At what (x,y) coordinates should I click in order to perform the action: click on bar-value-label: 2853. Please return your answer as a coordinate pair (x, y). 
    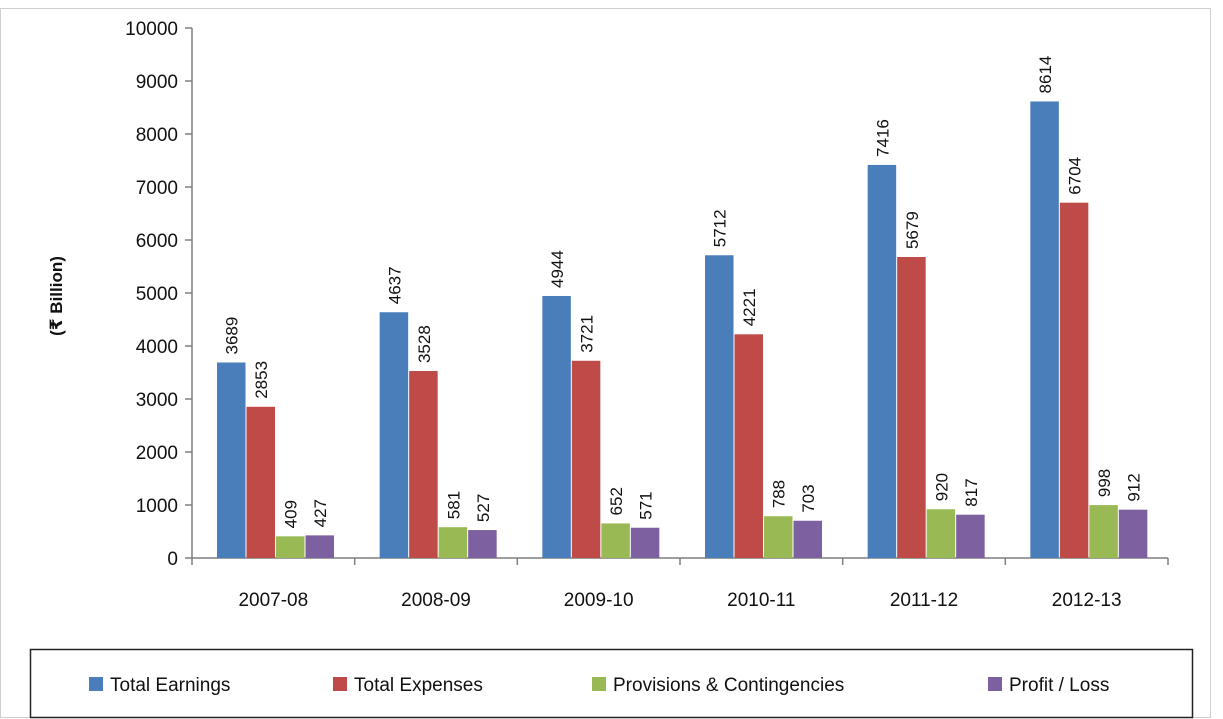
    Looking at the image, I should click on (261, 380).